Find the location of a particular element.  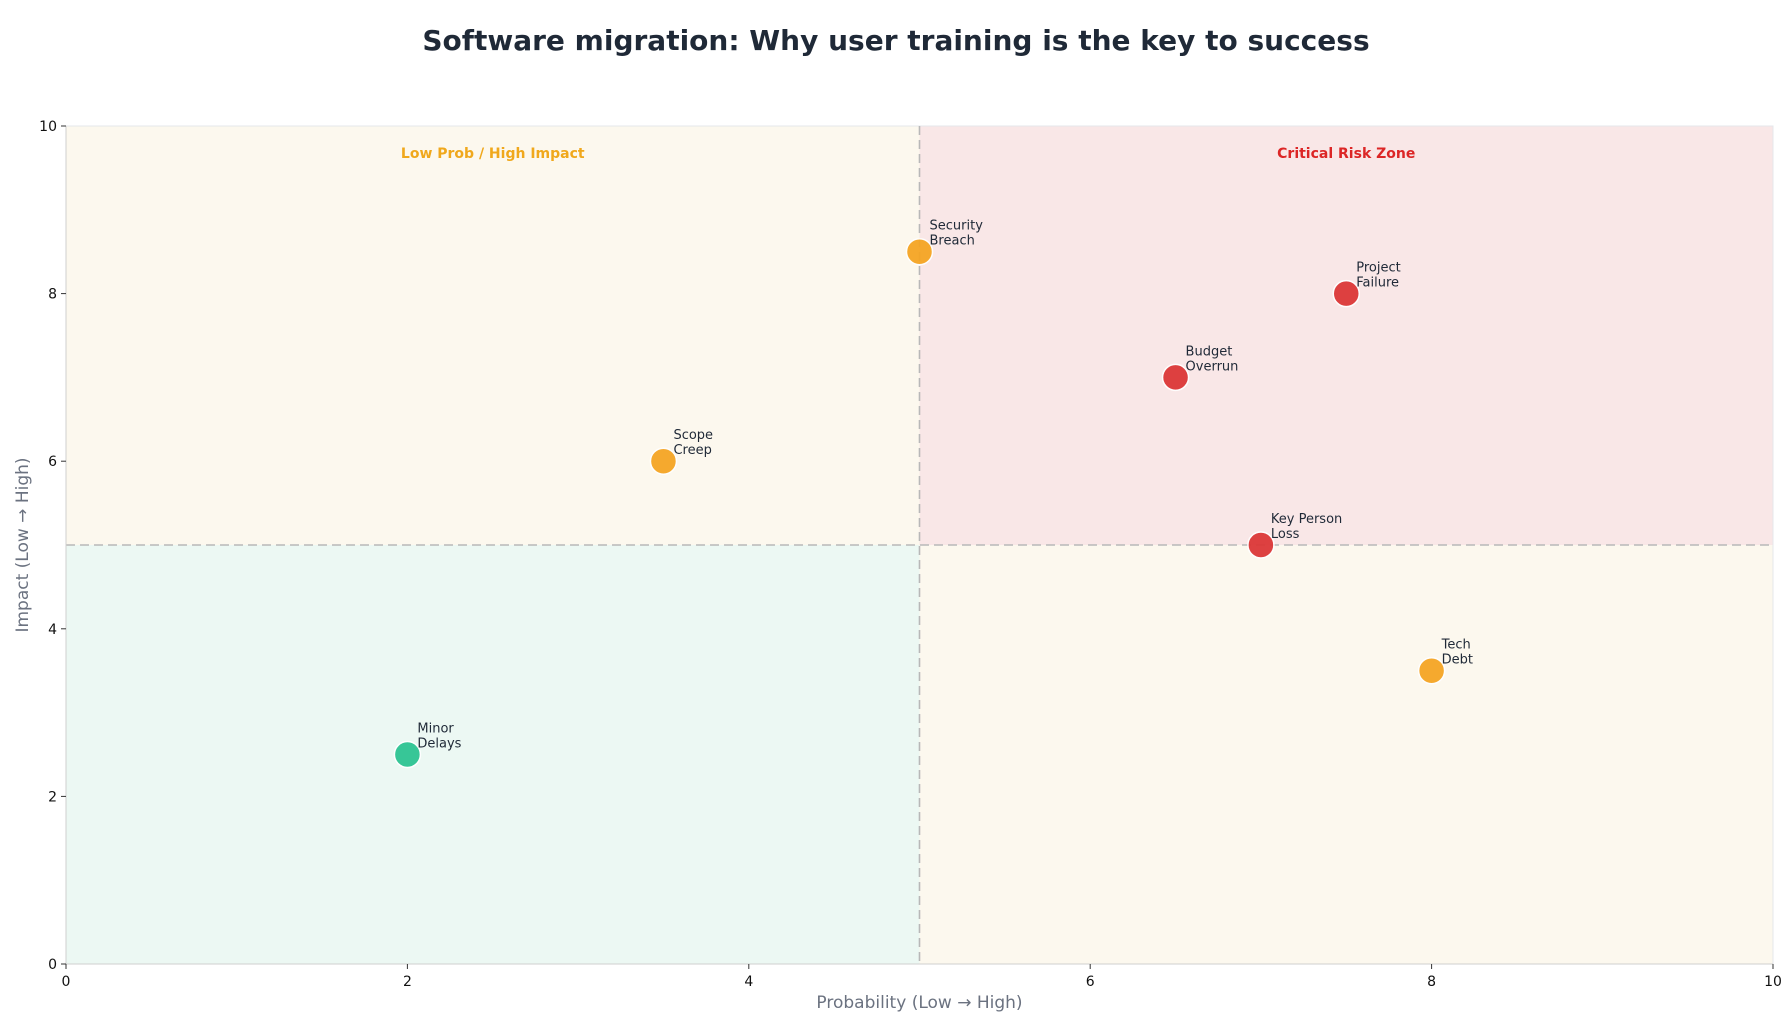

y-tick-label: 10 is located at coordinates (48, 127).